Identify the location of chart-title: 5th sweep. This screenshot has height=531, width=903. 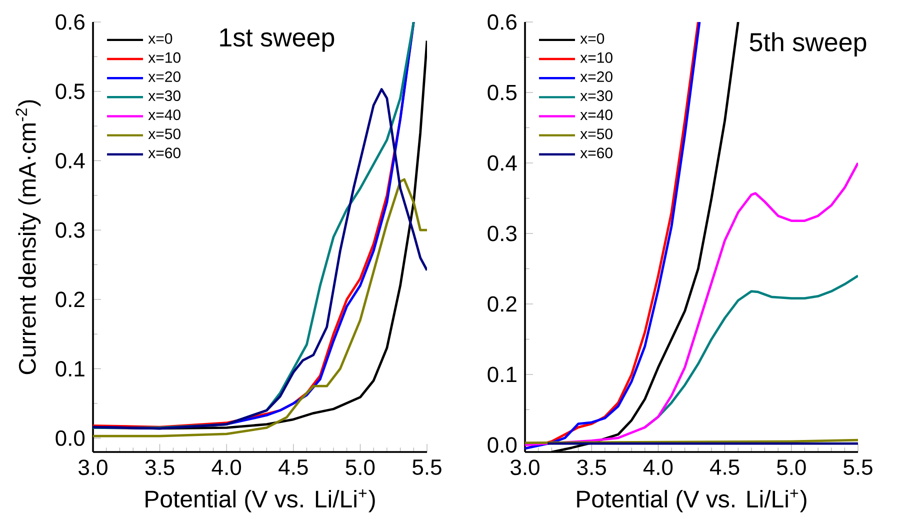
(808, 44).